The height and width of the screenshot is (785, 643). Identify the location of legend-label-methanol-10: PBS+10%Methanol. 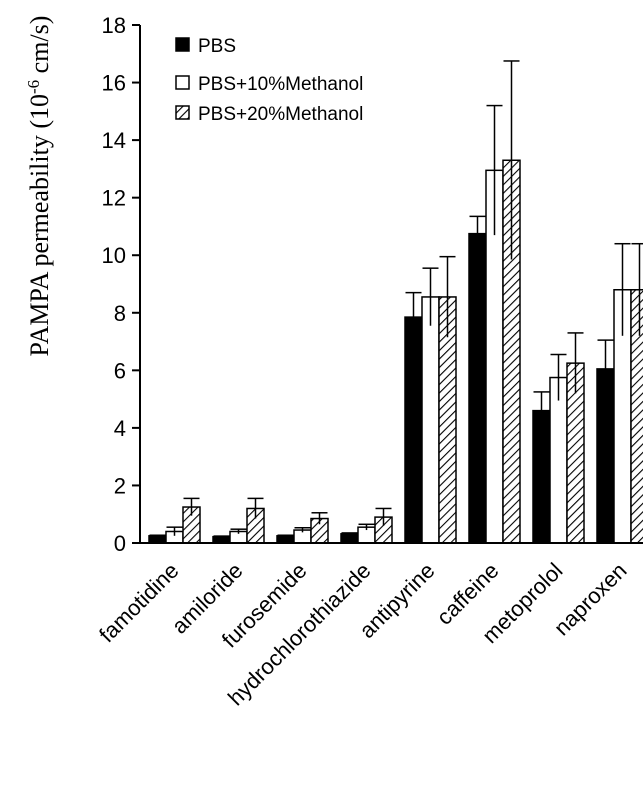
(280, 84).